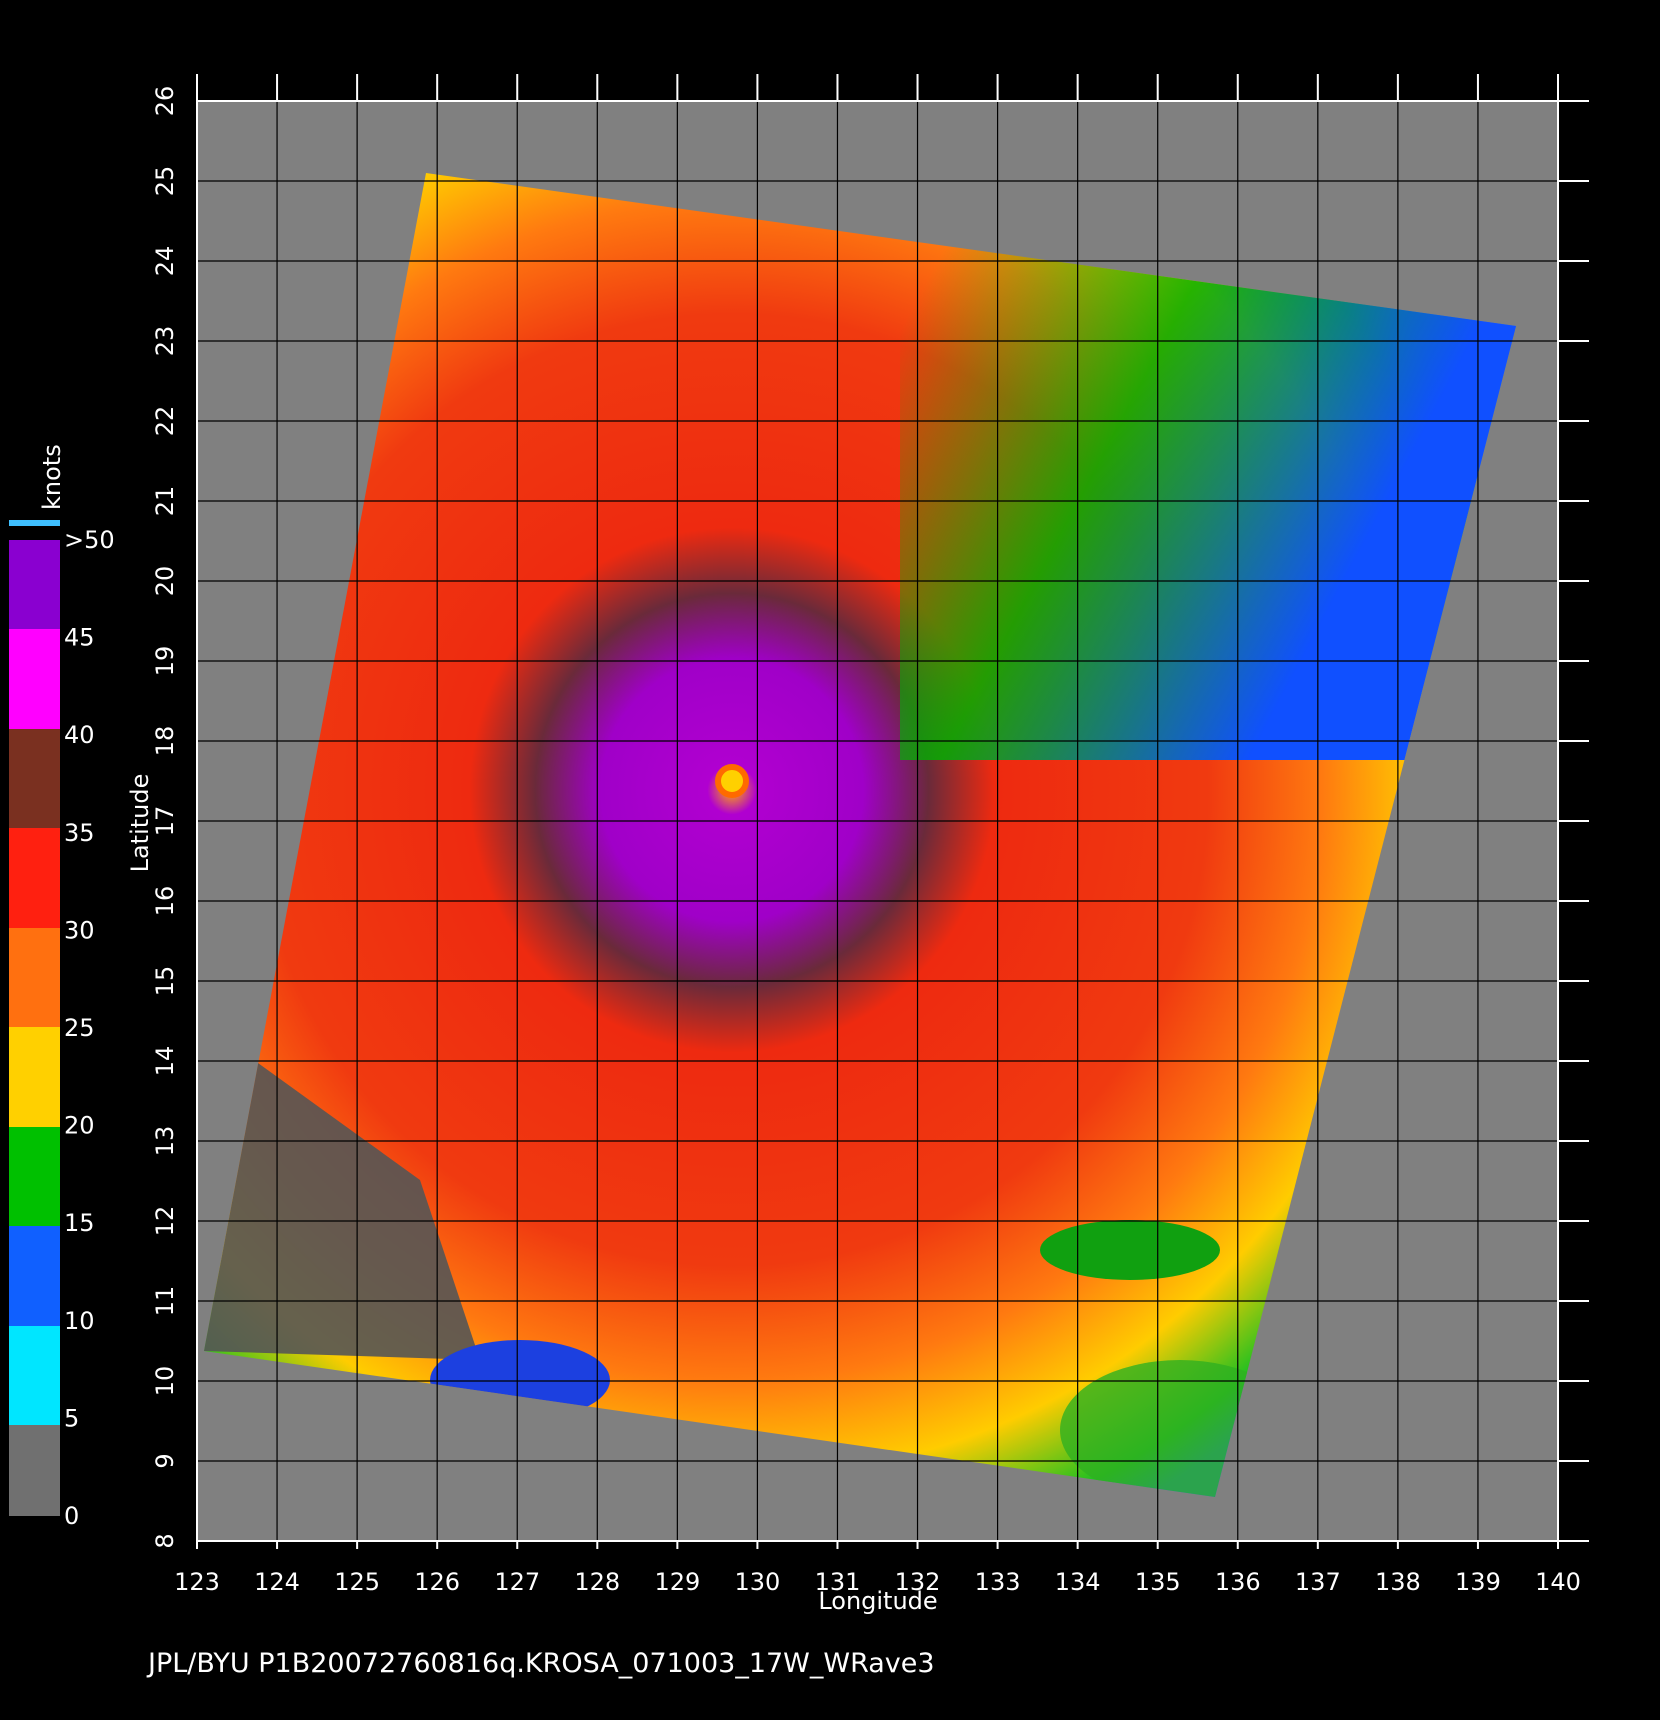  I want to click on y-tick-label: 21, so click(165, 501).